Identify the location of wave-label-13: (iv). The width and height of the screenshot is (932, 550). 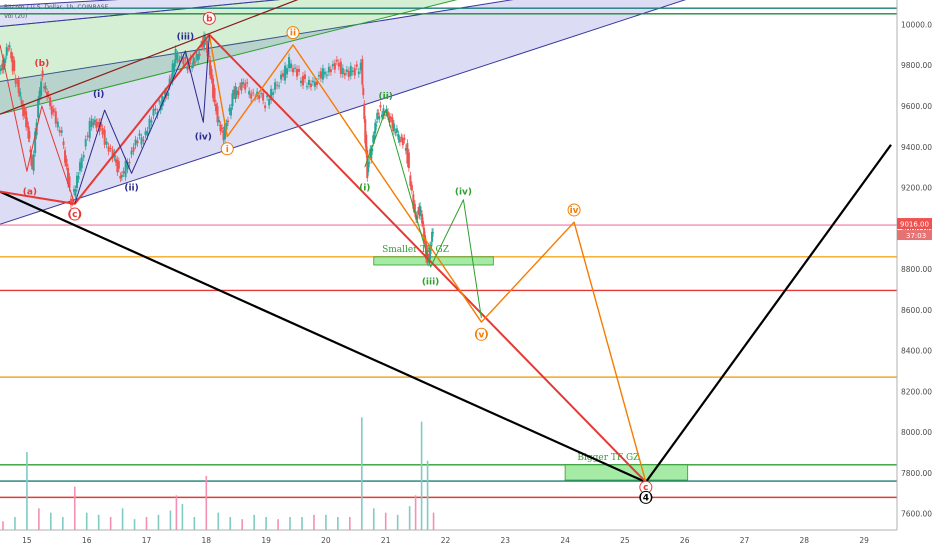
(463, 193).